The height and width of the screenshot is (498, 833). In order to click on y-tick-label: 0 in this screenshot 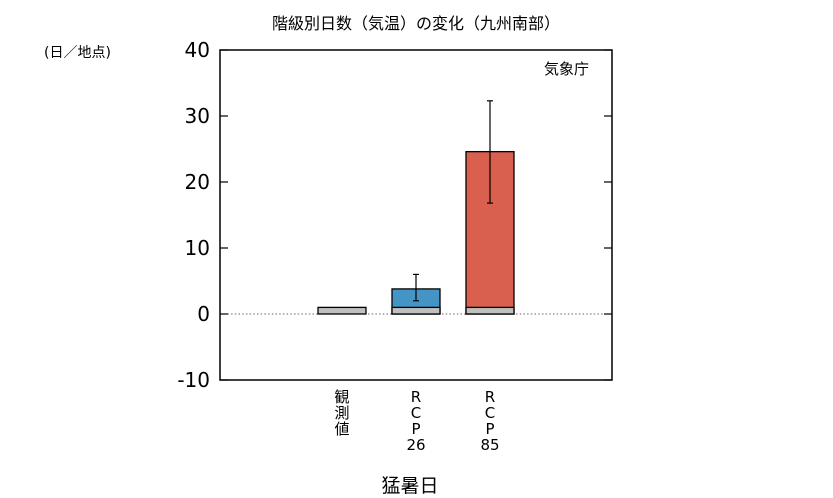, I will do `click(203, 314)`.